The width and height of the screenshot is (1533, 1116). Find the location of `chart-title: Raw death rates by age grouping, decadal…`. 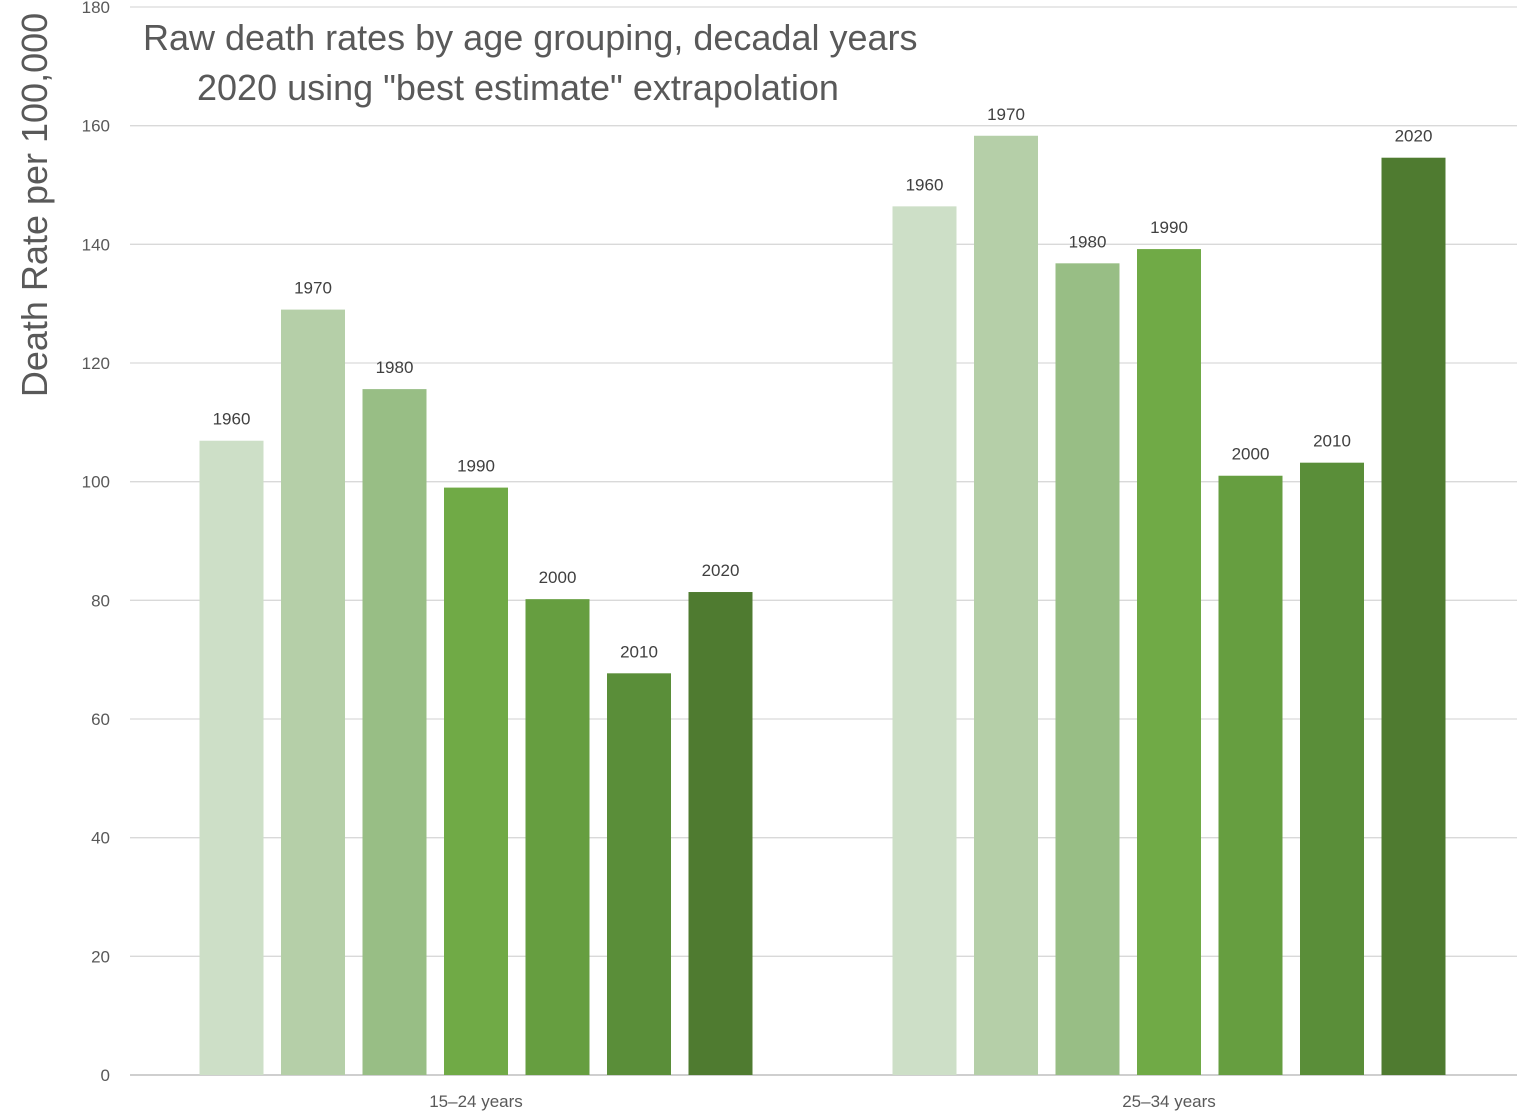

chart-title: Raw death rates by age grouping, decadal… is located at coordinates (530, 37).